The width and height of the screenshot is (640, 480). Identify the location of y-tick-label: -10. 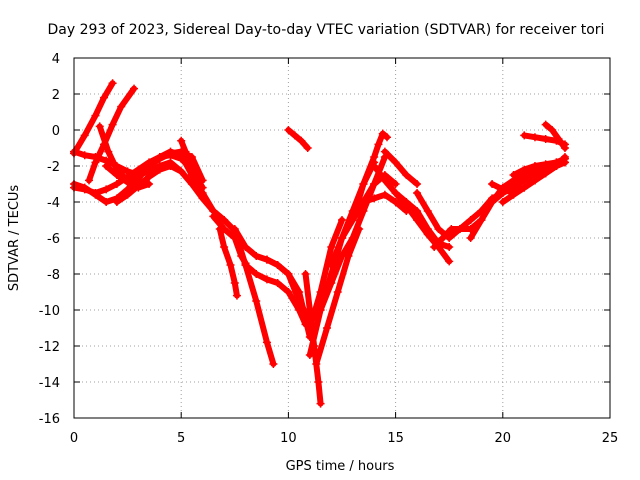
(49, 311).